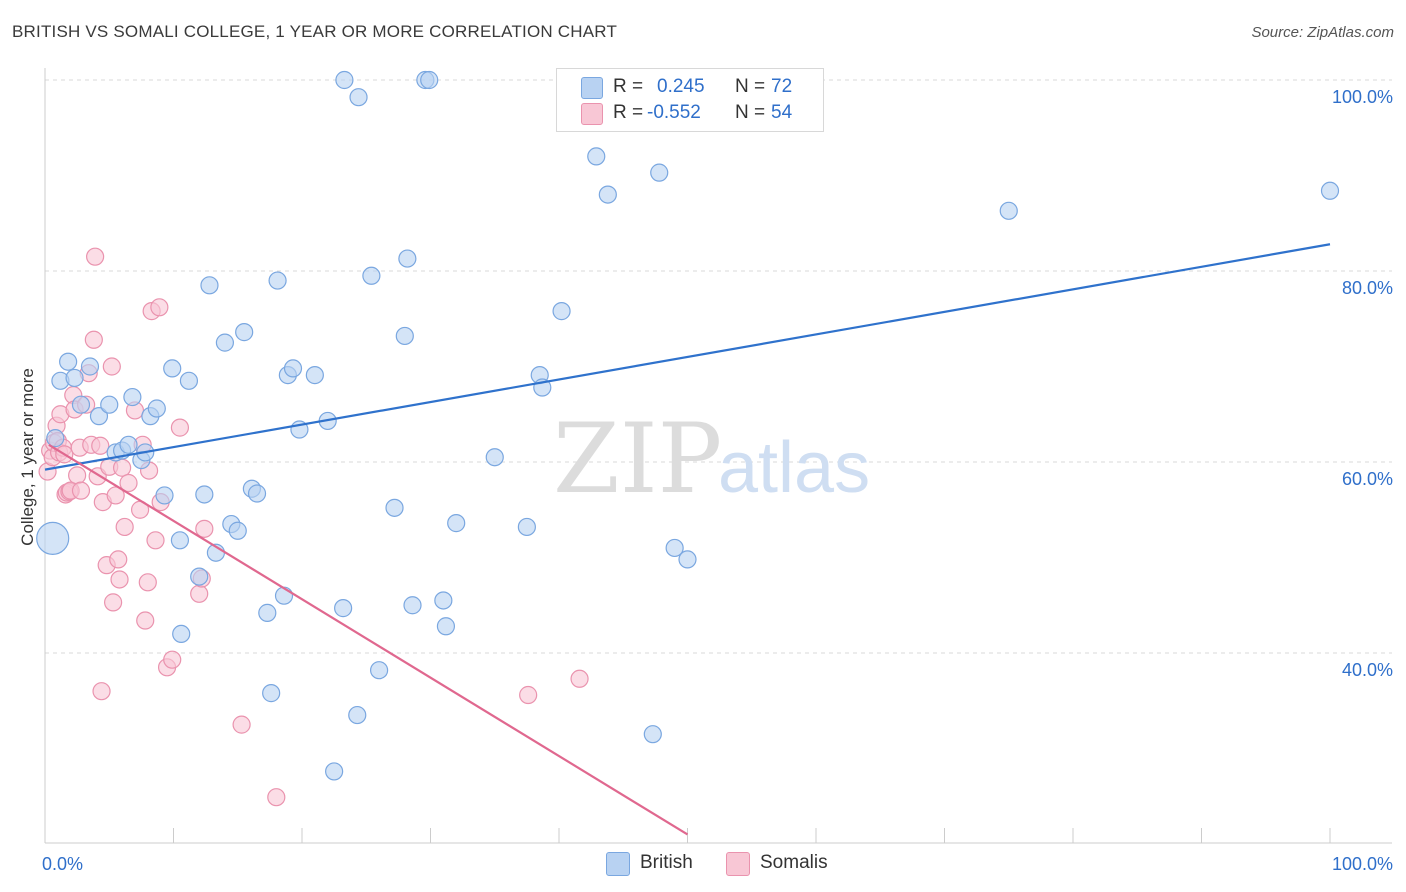 Image resolution: width=1406 pixels, height=892 pixels. Describe the element at coordinates (674, 112) in the screenshot. I see `somalis-r-value: -0.552` at that location.